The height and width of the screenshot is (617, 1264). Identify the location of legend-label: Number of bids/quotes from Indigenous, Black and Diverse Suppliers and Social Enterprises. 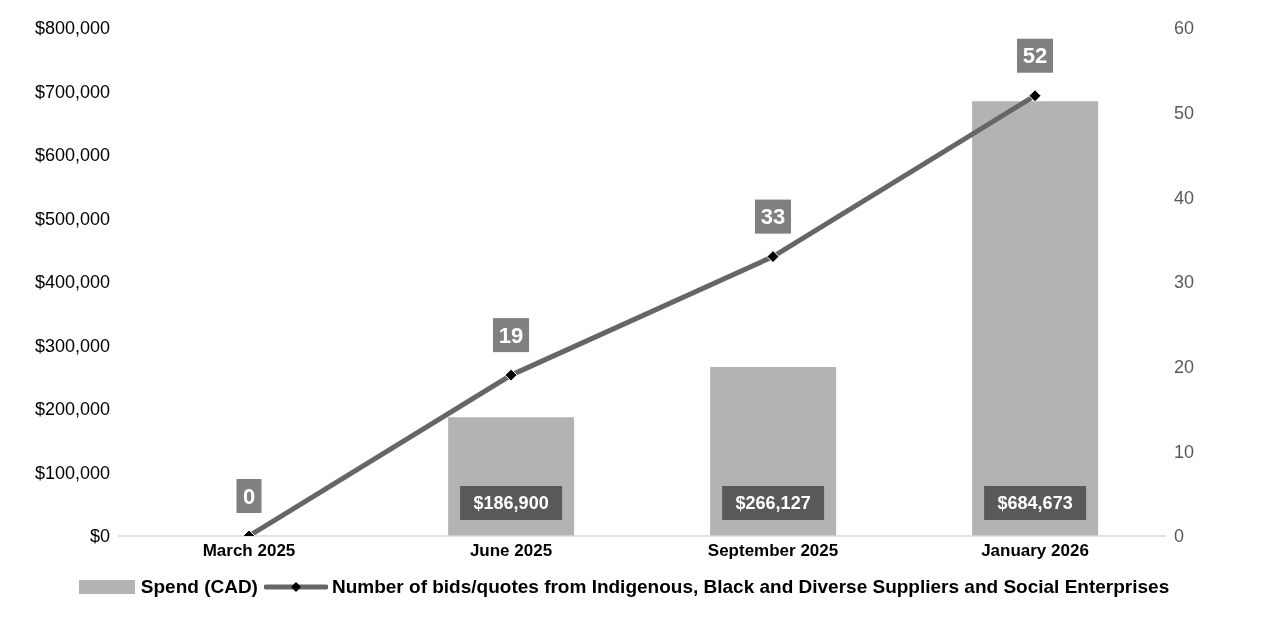
(750, 587).